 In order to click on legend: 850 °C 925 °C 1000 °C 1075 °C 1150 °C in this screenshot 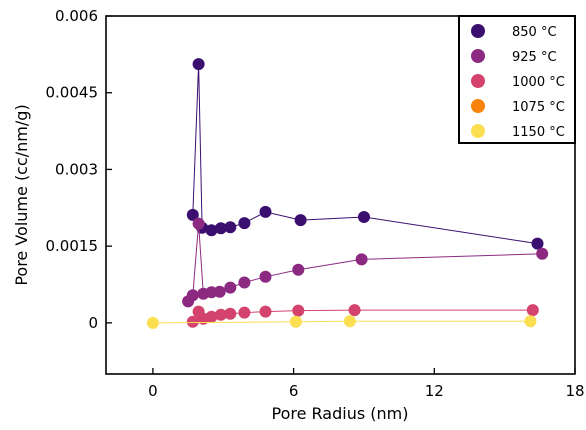, I will do `click(517, 79)`.